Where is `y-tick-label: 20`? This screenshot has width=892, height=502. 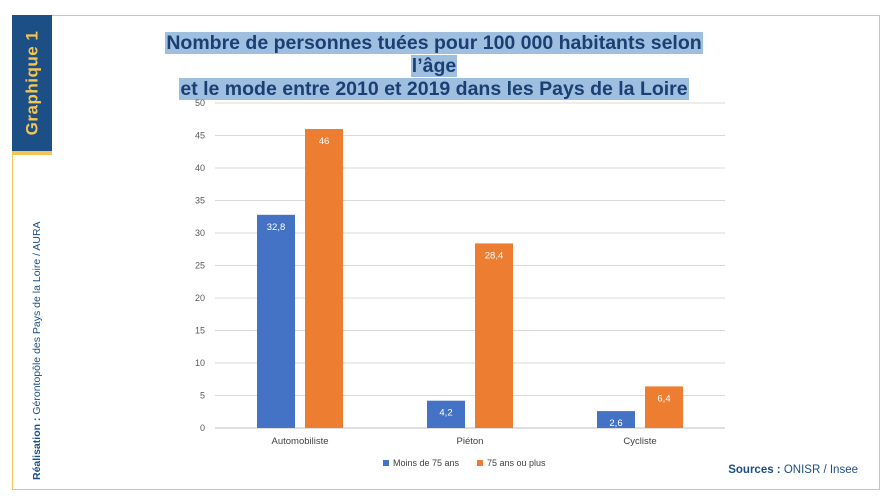
y-tick-label: 20 is located at coordinates (200, 298).